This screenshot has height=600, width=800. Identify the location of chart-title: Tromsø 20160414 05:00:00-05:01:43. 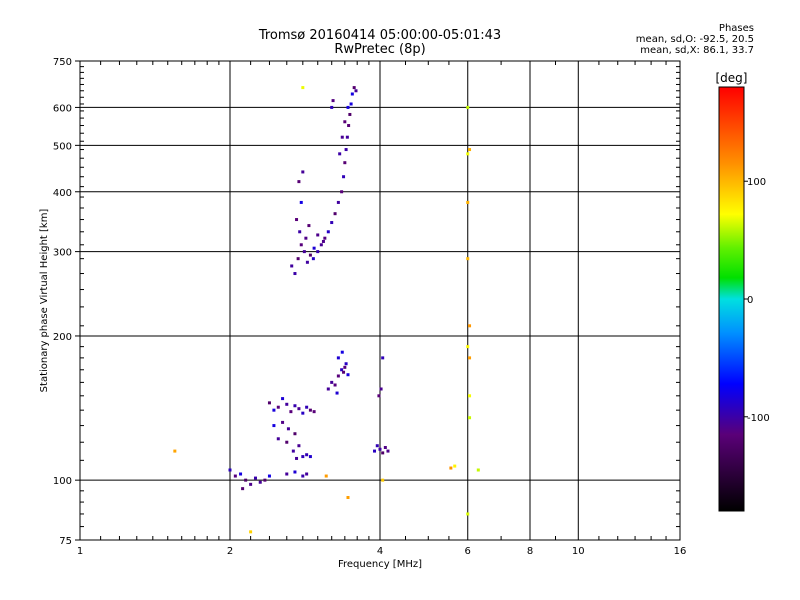
(380, 35).